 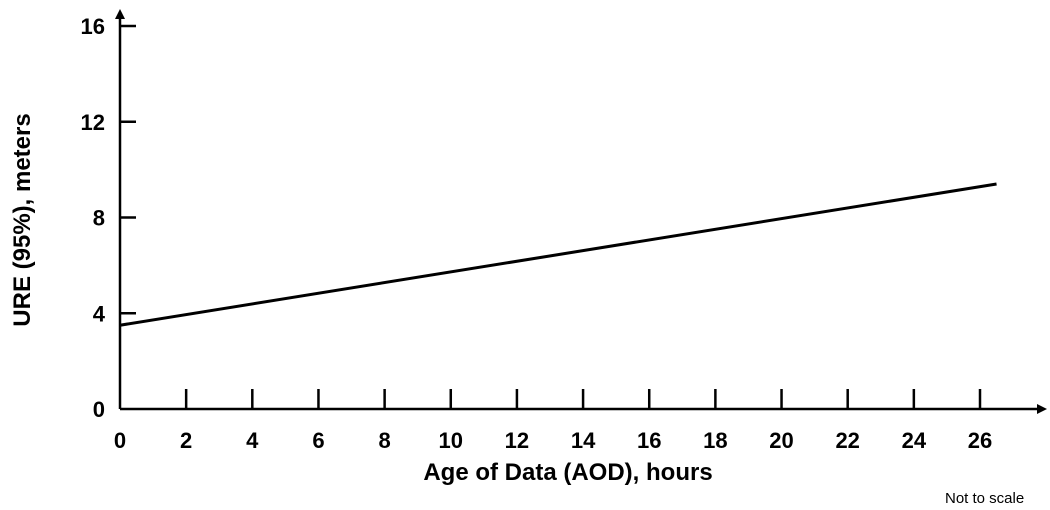 What do you see at coordinates (99, 313) in the screenshot?
I see `y-tick-label: 4` at bounding box center [99, 313].